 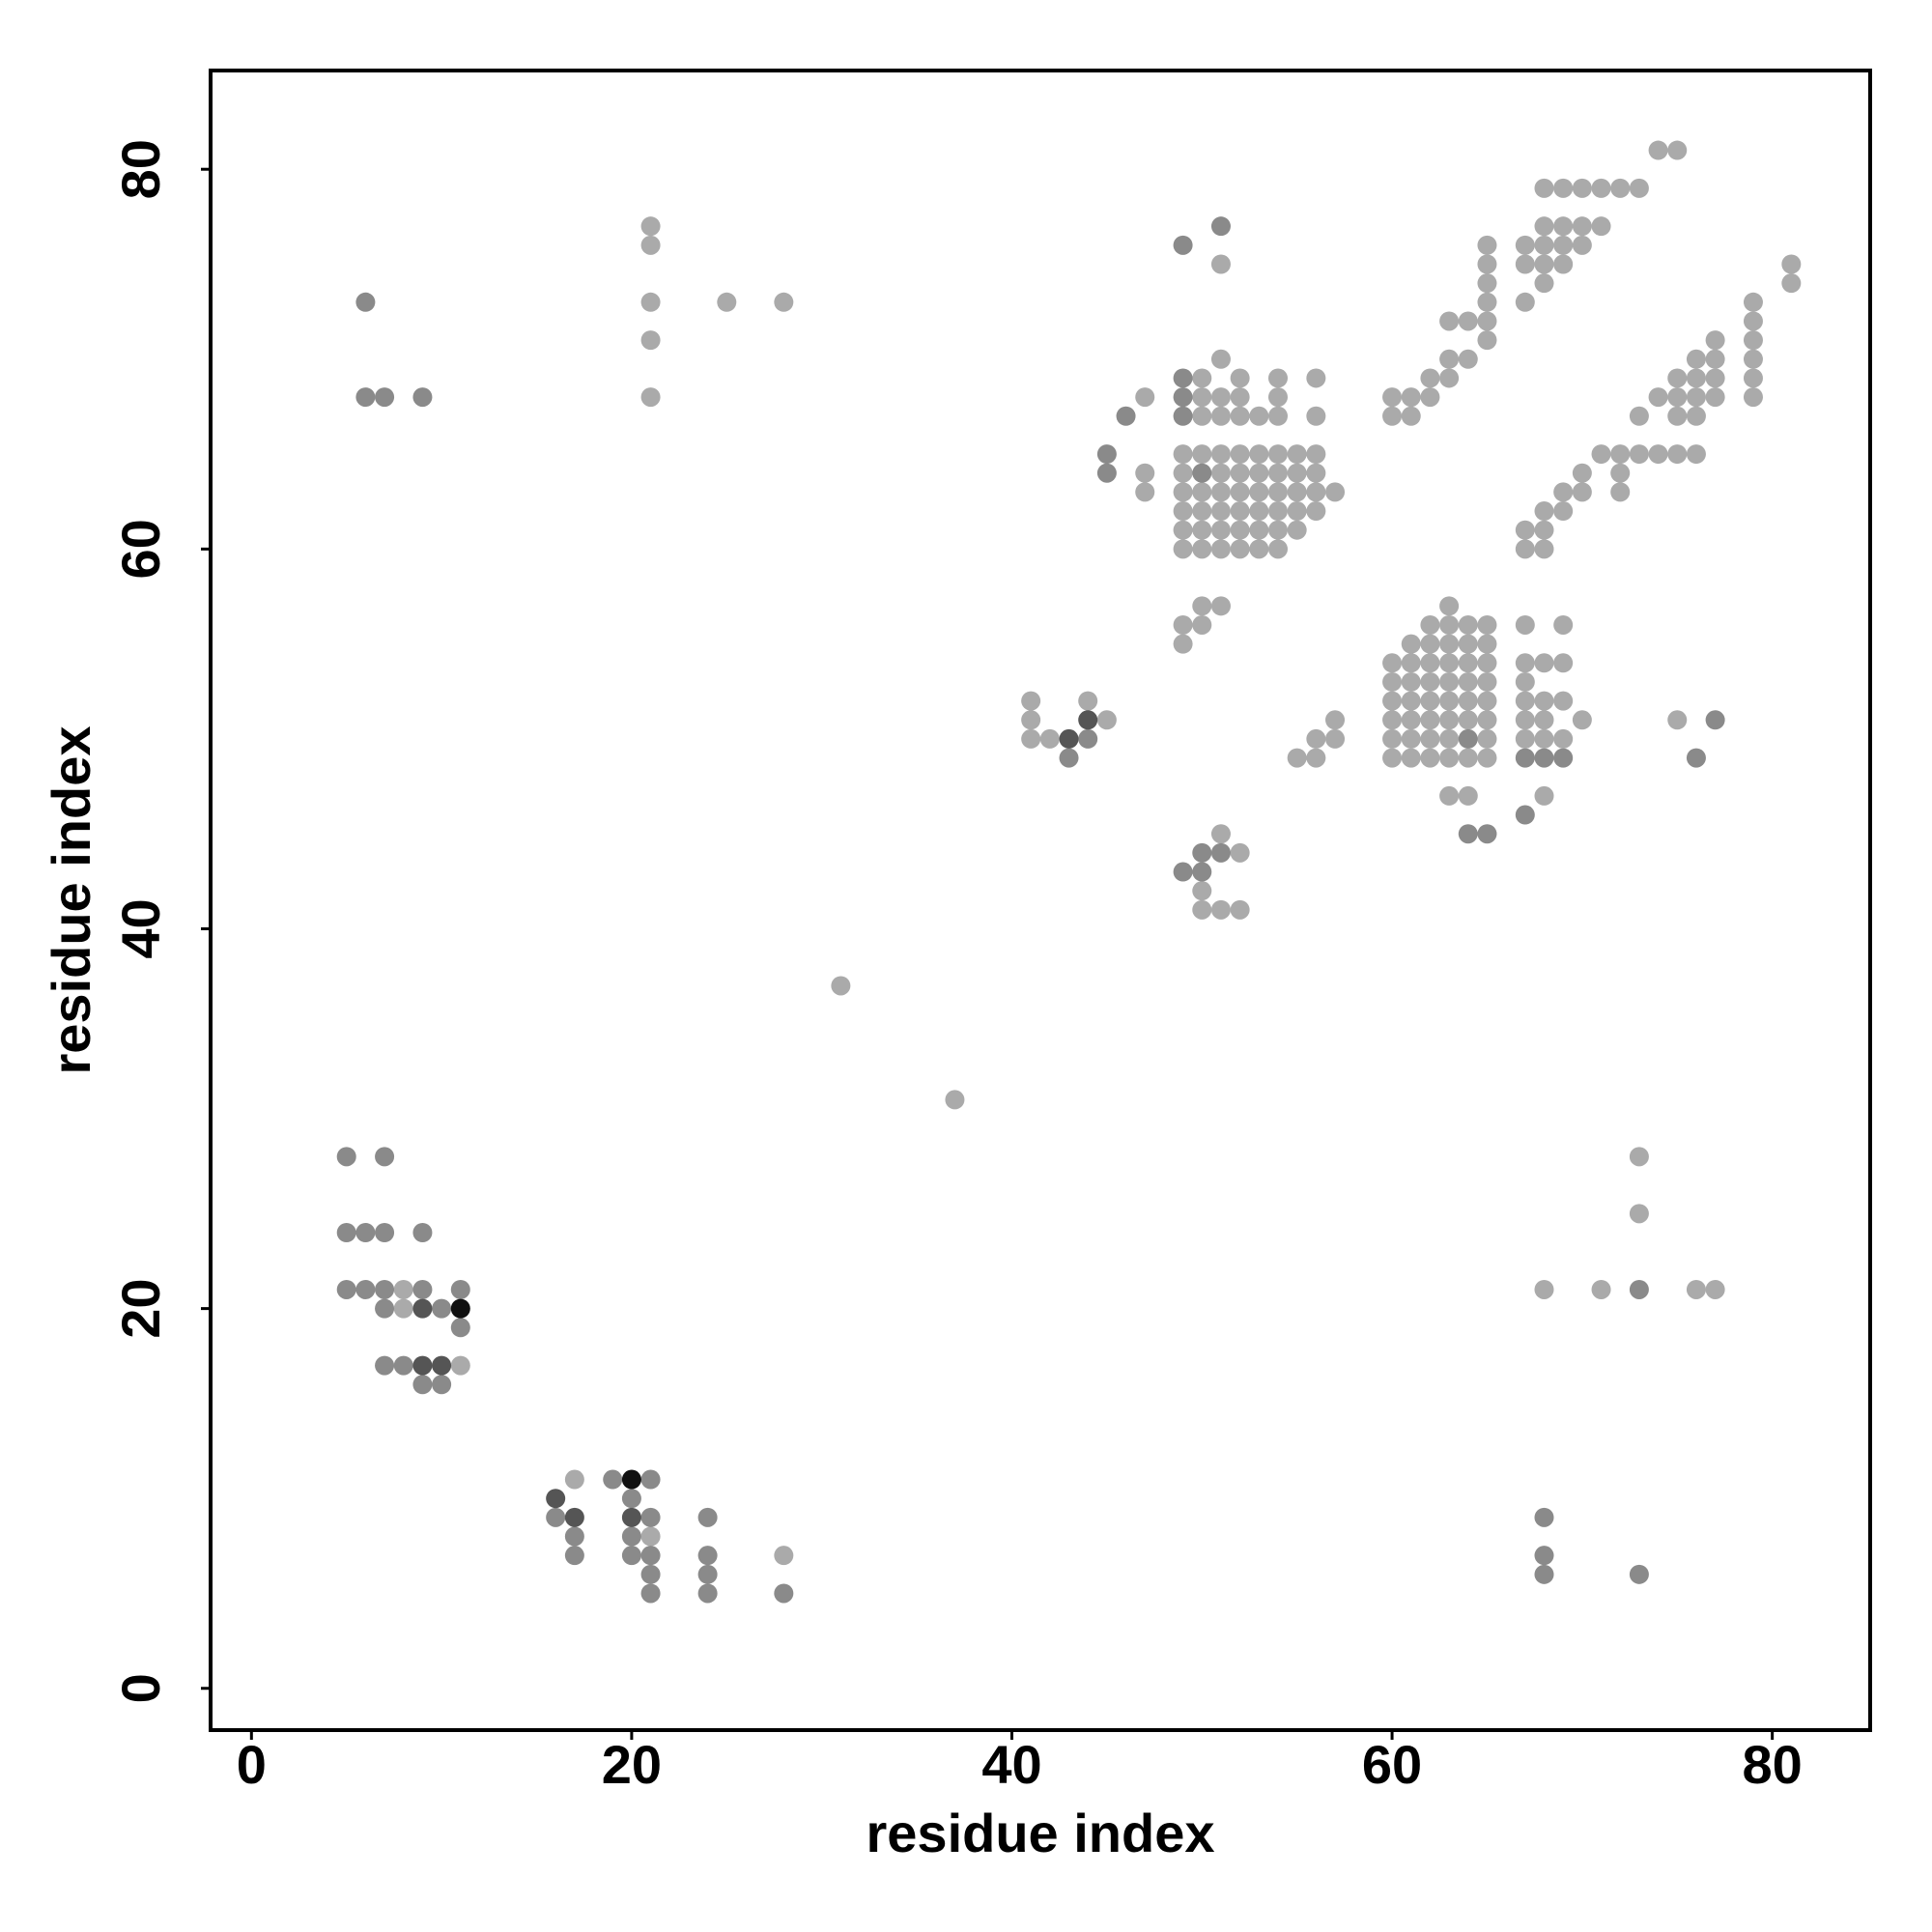 I want to click on x-tick-label: 80, so click(x=1773, y=1764).